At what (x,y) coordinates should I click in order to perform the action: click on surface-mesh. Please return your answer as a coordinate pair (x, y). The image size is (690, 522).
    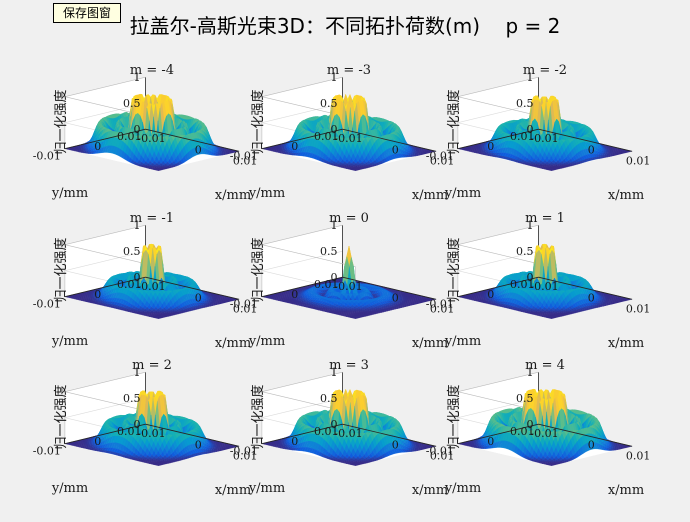
    Looking at the image, I should click on (152, 132).